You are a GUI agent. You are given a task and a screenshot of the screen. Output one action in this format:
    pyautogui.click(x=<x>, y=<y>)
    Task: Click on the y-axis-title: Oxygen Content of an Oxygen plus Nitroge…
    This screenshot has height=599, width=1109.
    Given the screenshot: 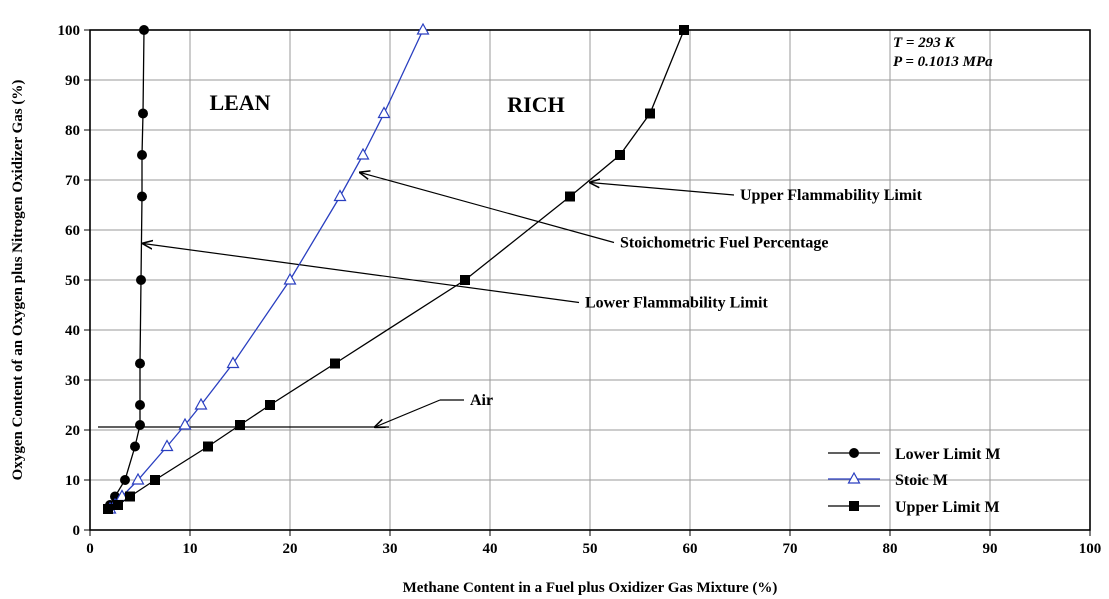 What is the action you would take?
    pyautogui.click(x=18, y=280)
    